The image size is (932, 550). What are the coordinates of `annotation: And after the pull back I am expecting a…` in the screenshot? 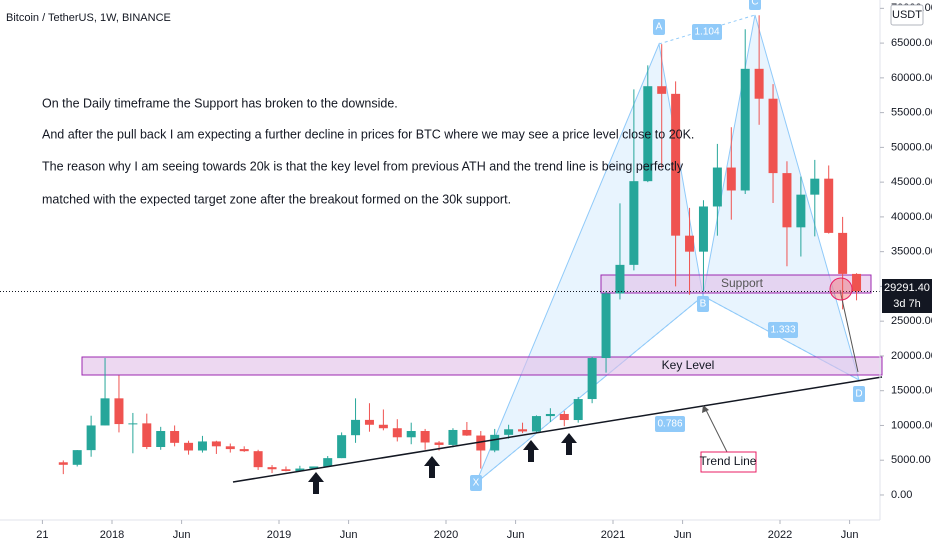 It's located at (368, 134).